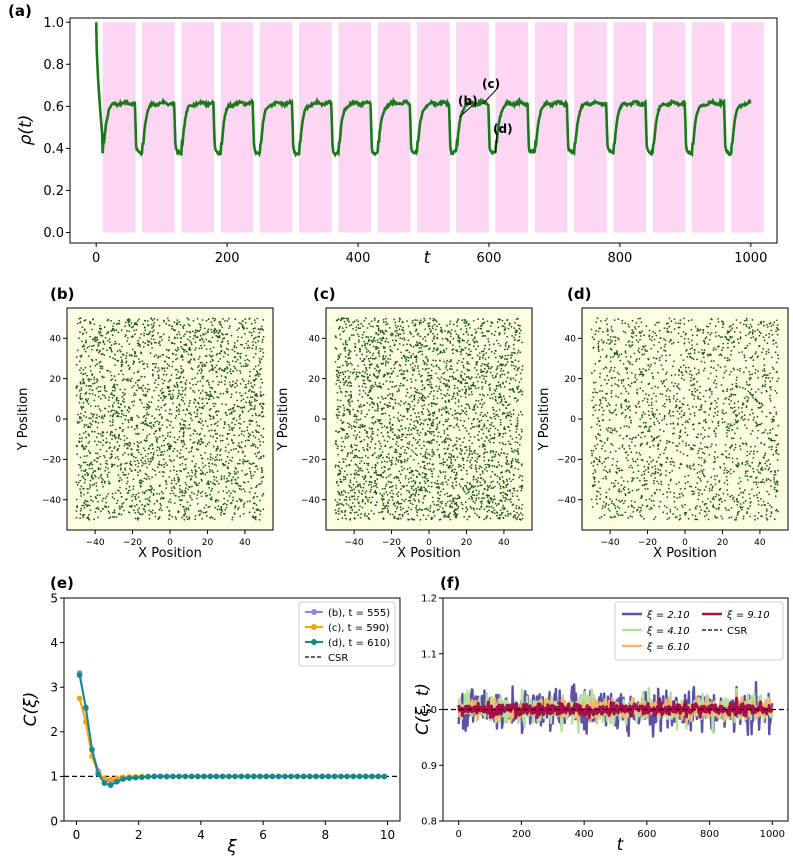  What do you see at coordinates (56, 340) in the screenshot?
I see `panel-b-y-tick-label: 40` at bounding box center [56, 340].